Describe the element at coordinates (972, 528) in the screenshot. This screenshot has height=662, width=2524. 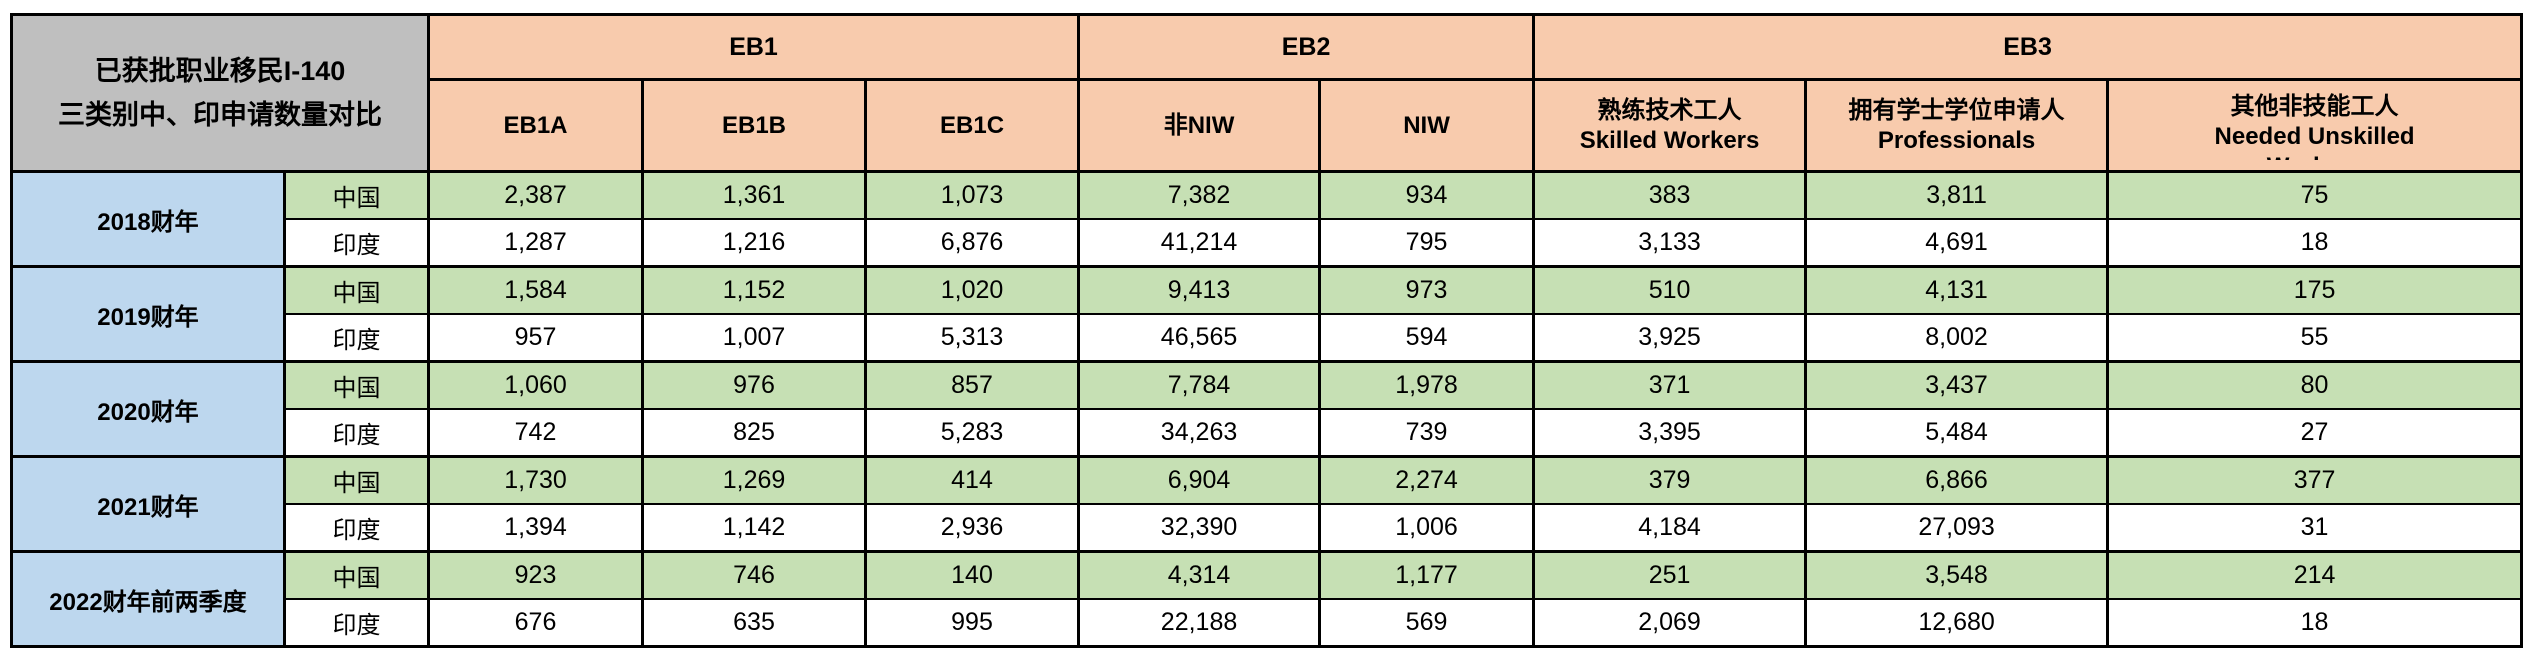
I see `value-cell: 2,936` at that location.